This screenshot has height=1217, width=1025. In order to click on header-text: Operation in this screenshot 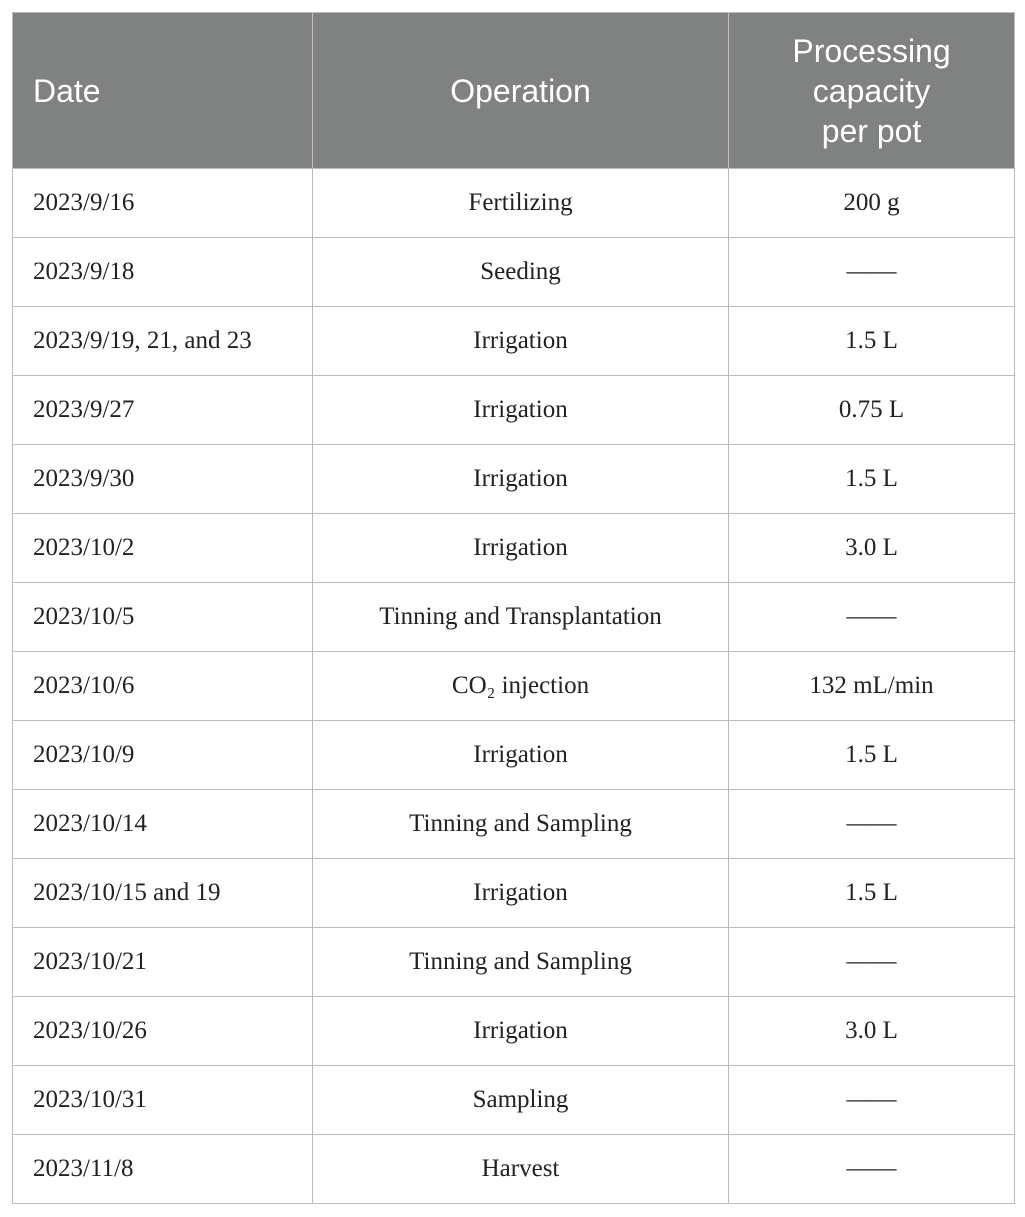, I will do `click(520, 90)`.